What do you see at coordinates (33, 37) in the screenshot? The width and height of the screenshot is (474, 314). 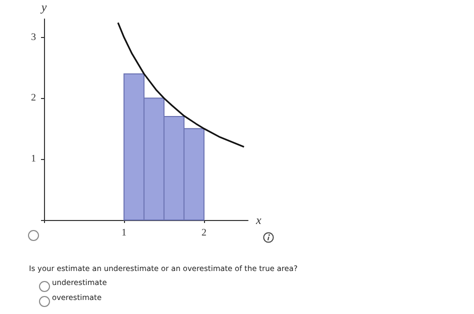 I see `y-tick-label: 3` at bounding box center [33, 37].